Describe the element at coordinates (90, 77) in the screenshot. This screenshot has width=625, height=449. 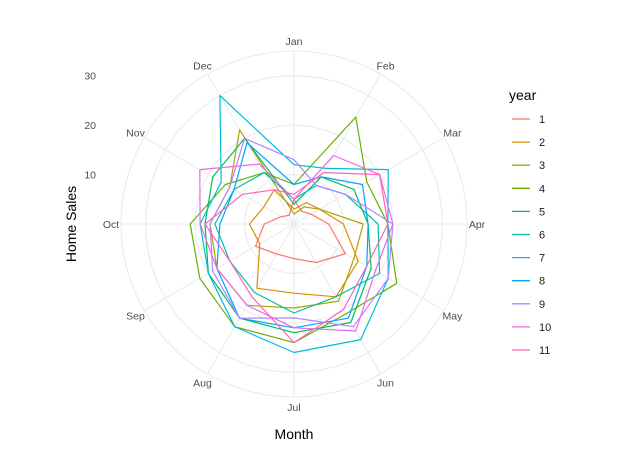
I see `radial-tick-30: 30` at that location.